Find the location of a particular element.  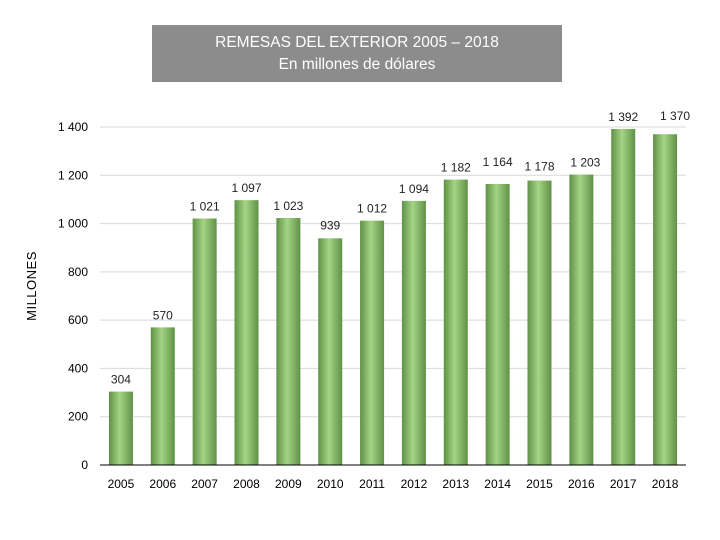

data-label: 1 392 is located at coordinates (623, 117).